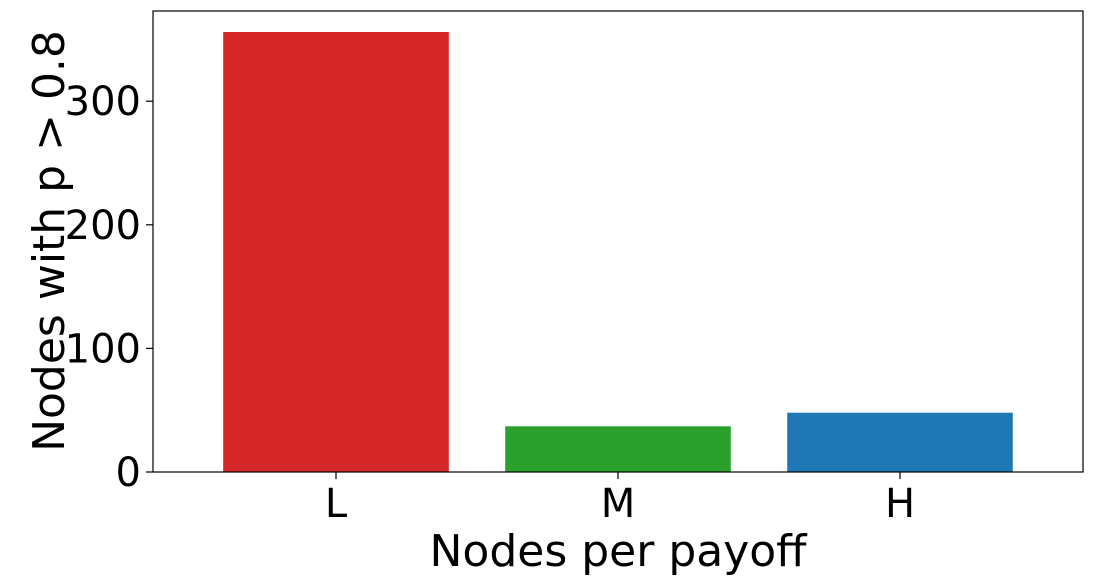 This screenshot has width=1093, height=583. Describe the element at coordinates (109, 287) in the screenshot. I see `y-axis-ticks: 0 100 200 300` at that location.